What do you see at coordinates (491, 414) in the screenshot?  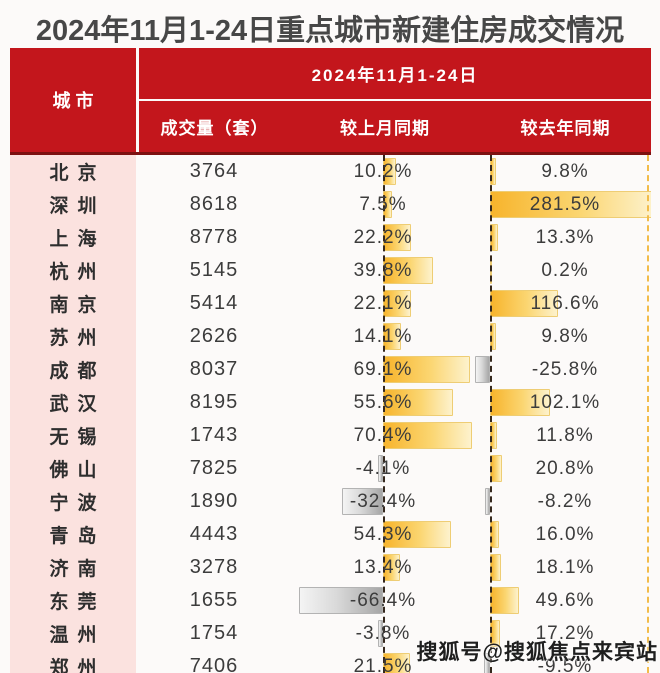 I see `yoy-zero-axis` at bounding box center [491, 414].